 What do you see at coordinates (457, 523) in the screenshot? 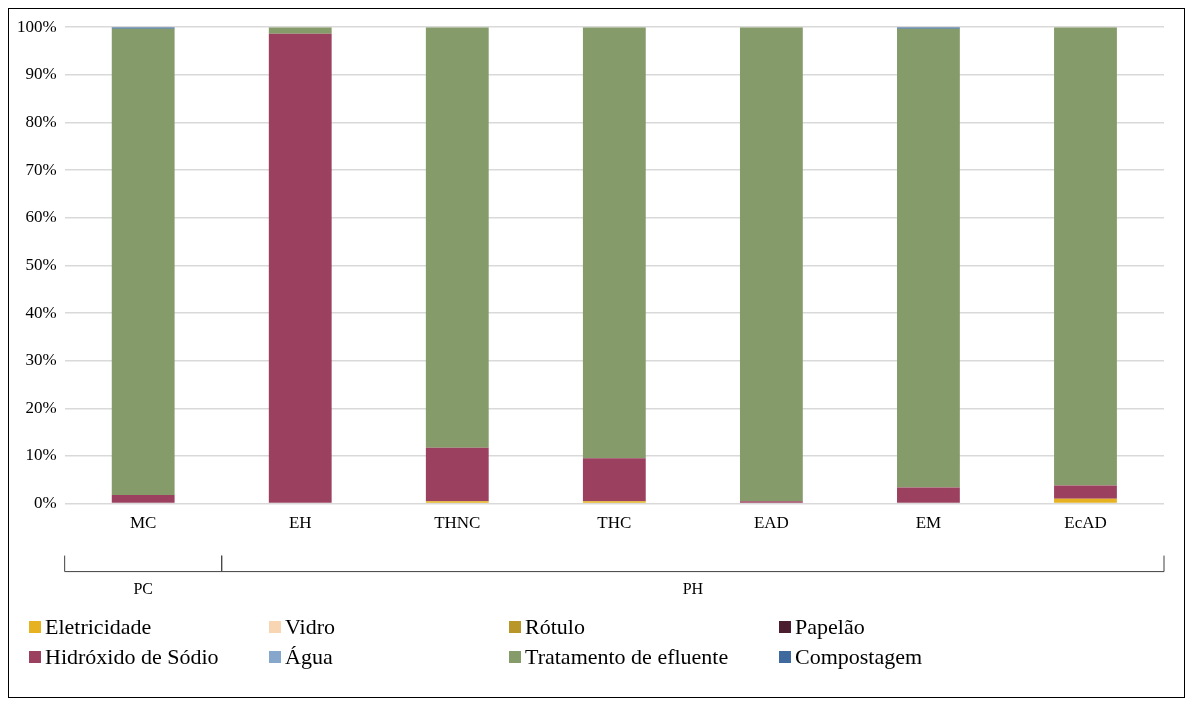
I see `x-tick-label: THNC` at bounding box center [457, 523].